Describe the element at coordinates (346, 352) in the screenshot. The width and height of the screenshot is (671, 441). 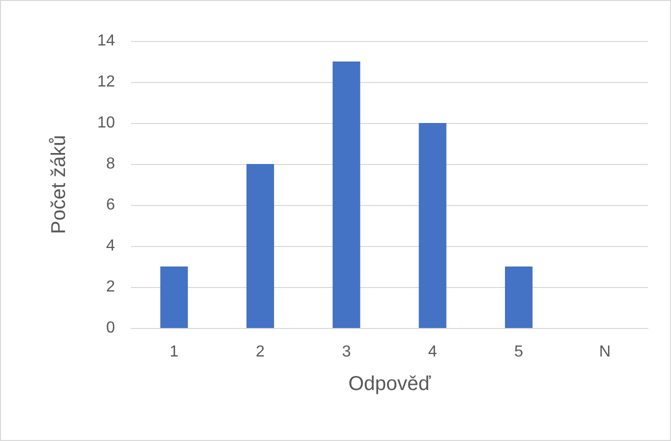
I see `x-tick-label: 3` at that location.